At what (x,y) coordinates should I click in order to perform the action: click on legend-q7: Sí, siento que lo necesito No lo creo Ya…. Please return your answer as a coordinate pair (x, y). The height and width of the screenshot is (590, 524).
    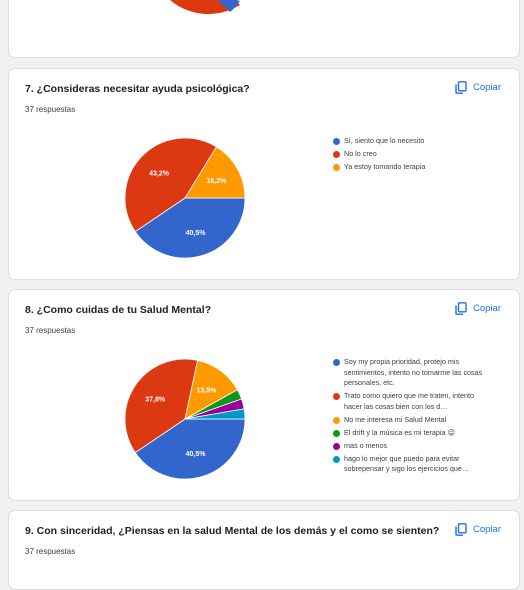
    Looking at the image, I should click on (413, 155).